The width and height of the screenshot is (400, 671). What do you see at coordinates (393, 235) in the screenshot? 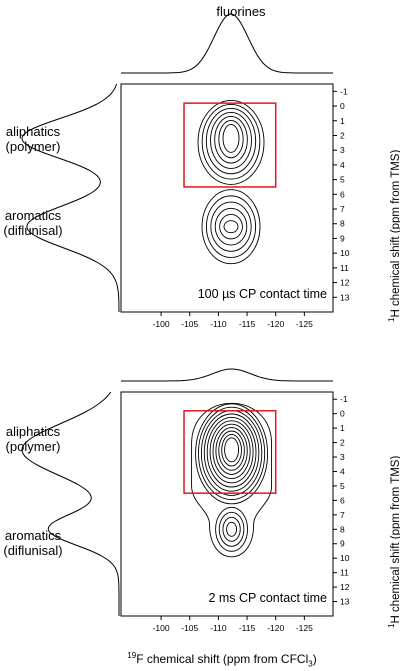
I see `panel-1-y-axis-label: 1H chemical shift (ppm from TMS)` at bounding box center [393, 235].